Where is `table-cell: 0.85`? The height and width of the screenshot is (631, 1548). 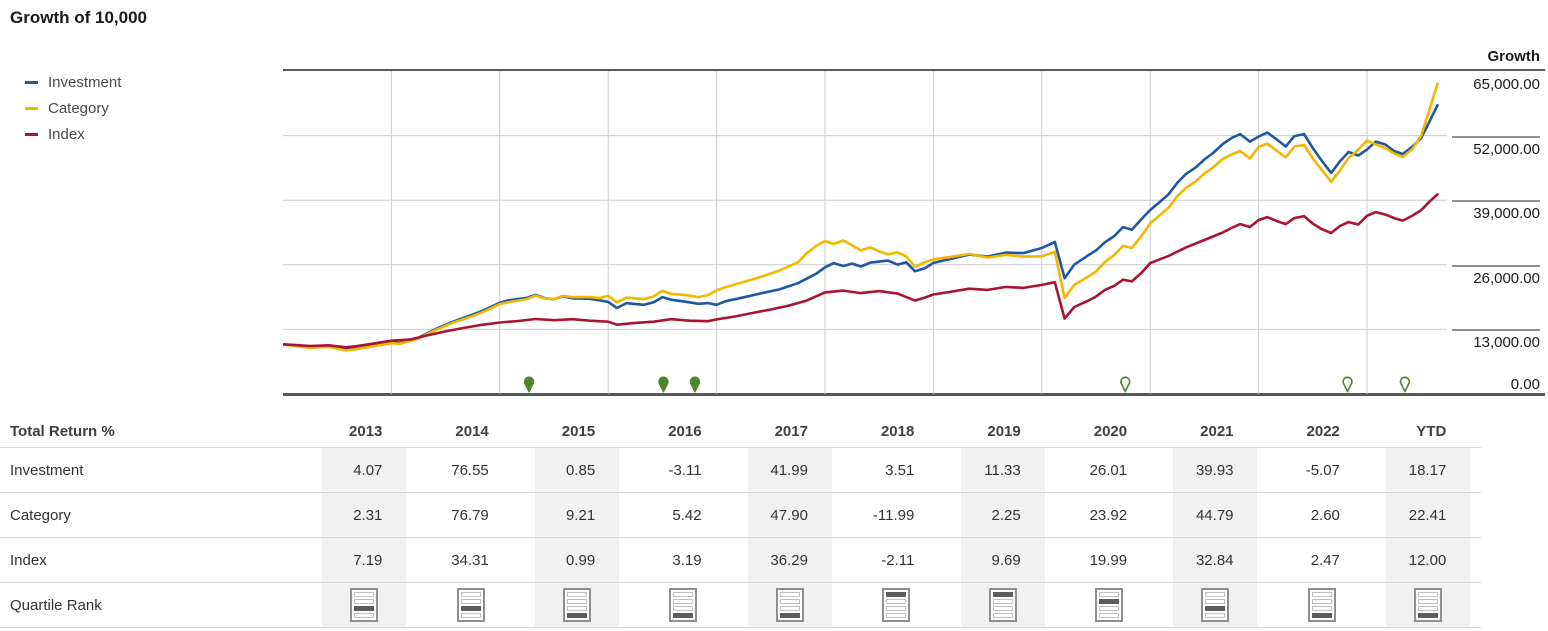 table-cell: 0.85 is located at coordinates (577, 470).